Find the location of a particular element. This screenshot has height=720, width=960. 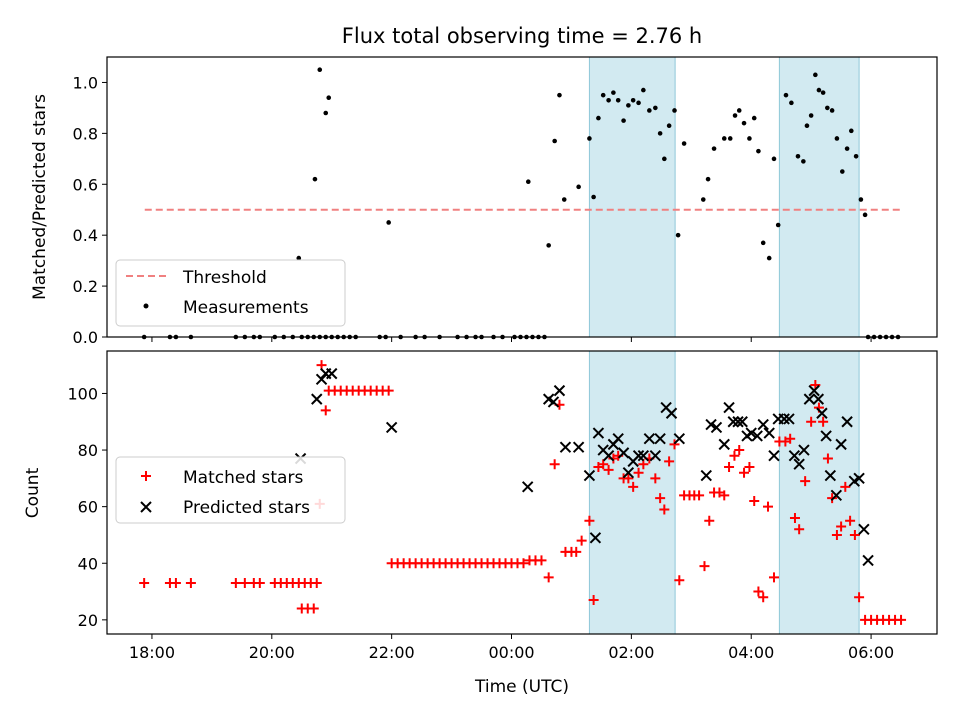

x-tick-label: 00:00 is located at coordinates (511, 652).